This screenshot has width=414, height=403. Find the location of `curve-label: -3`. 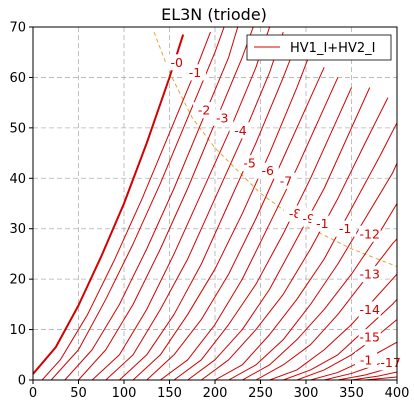

curve-label: -3 is located at coordinates (222, 117).